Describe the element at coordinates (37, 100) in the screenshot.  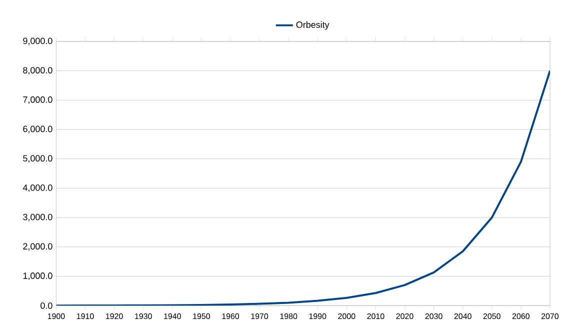
I see `y-tick-label: 7,000.0` at that location.